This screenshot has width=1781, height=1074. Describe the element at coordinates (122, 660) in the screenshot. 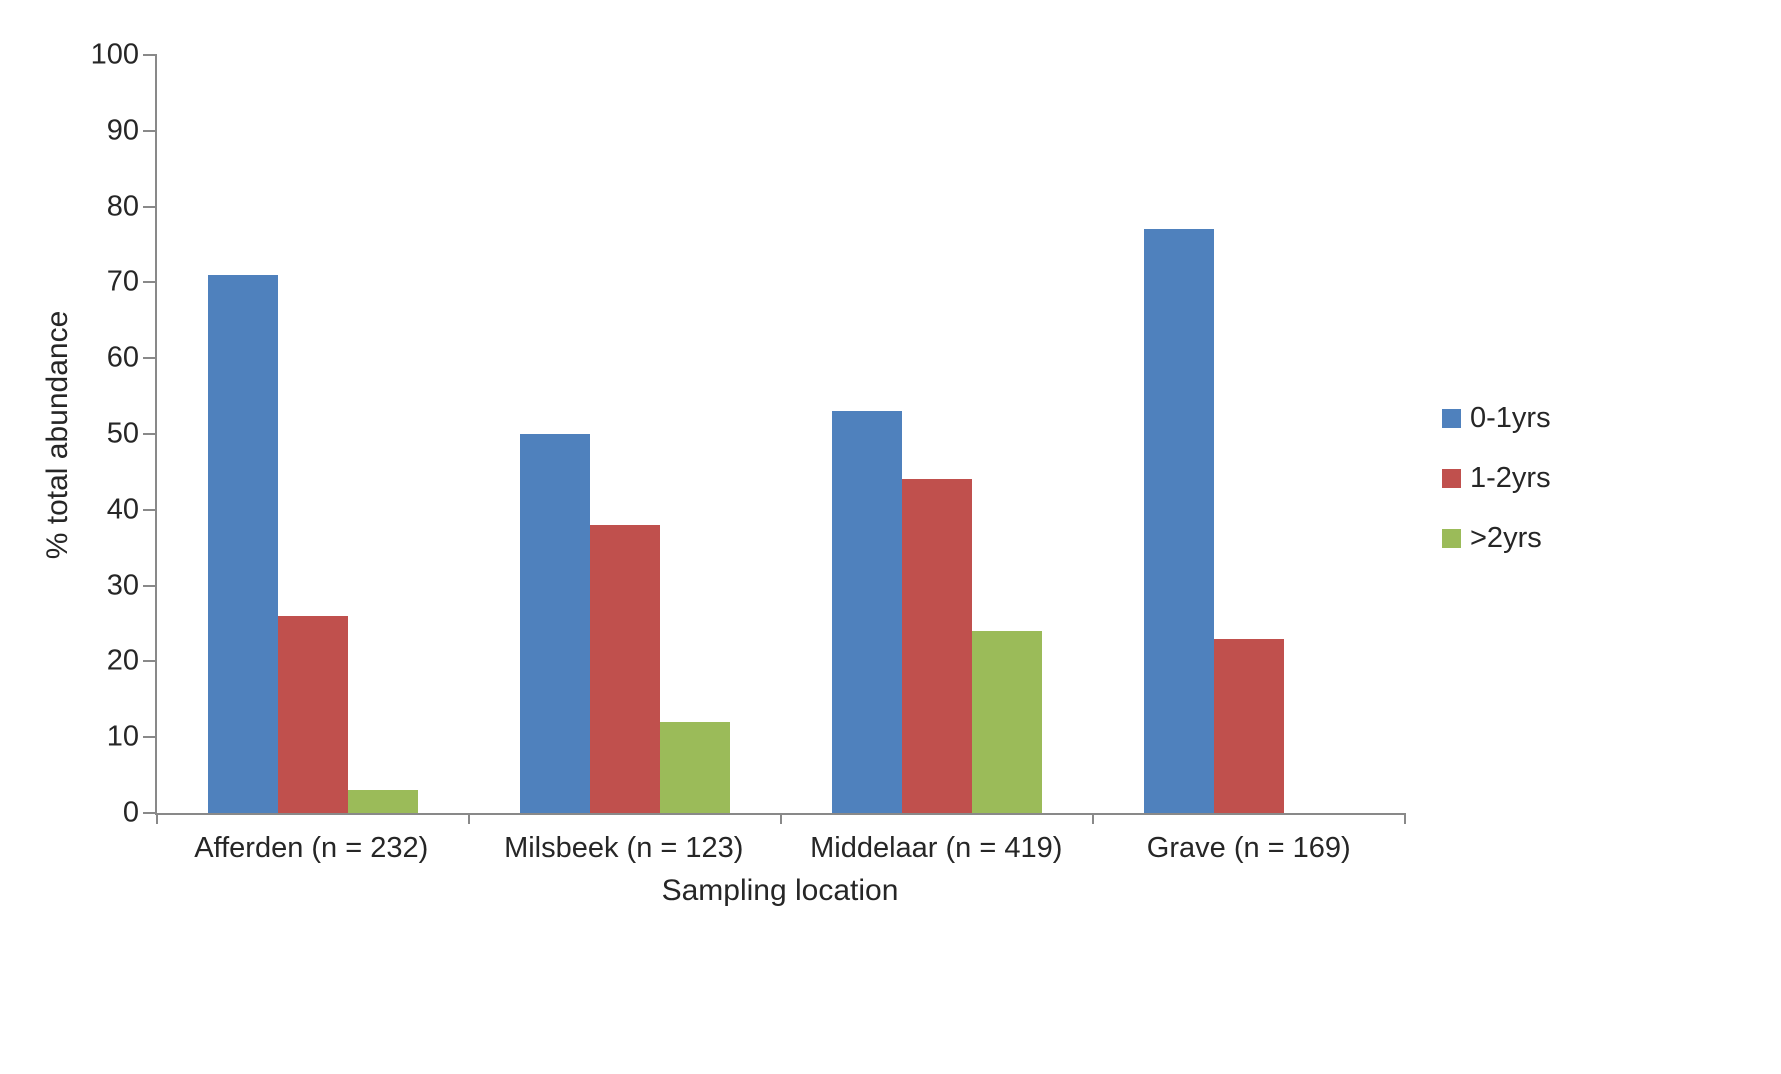

I see `y-tick-label: 20` at that location.